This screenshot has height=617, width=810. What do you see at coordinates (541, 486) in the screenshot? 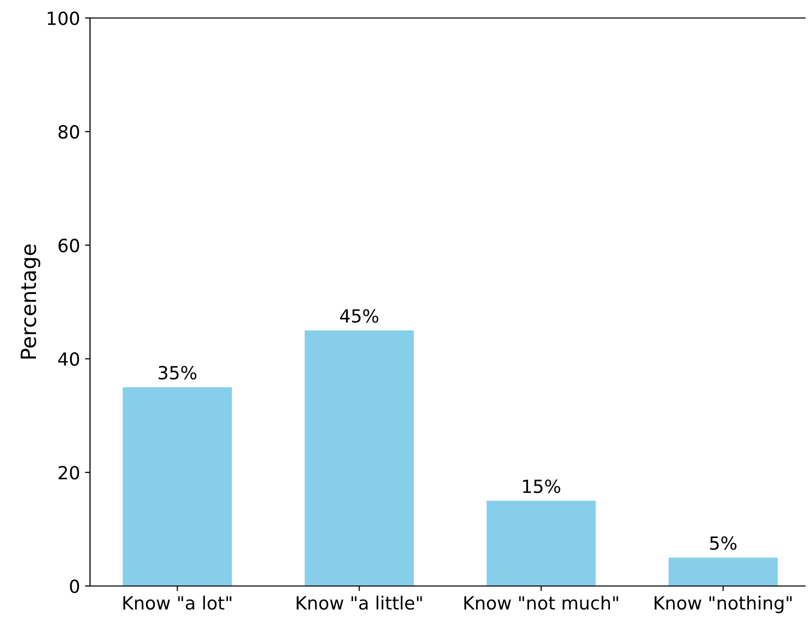
I see `data-label: 15%` at bounding box center [541, 486].